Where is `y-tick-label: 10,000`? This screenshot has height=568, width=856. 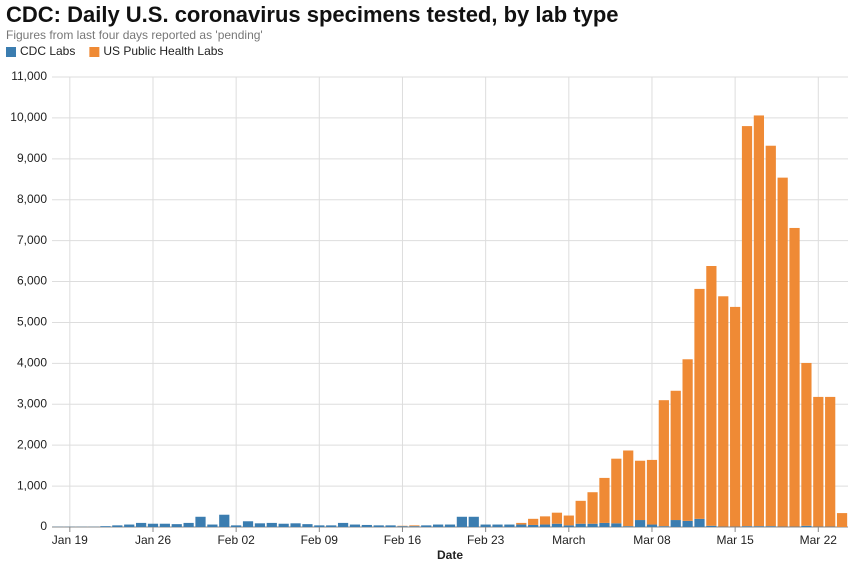
y-tick-label: 10,000 is located at coordinates (28, 117).